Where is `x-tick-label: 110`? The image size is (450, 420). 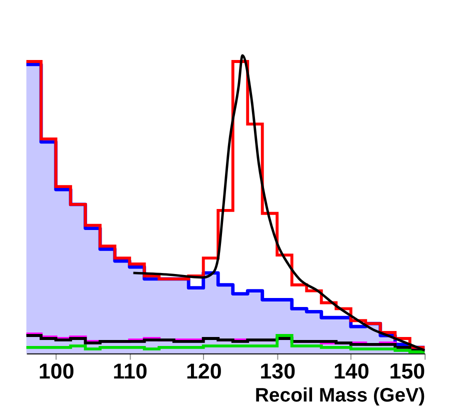
x-tick-label: 110 is located at coordinates (130, 371).